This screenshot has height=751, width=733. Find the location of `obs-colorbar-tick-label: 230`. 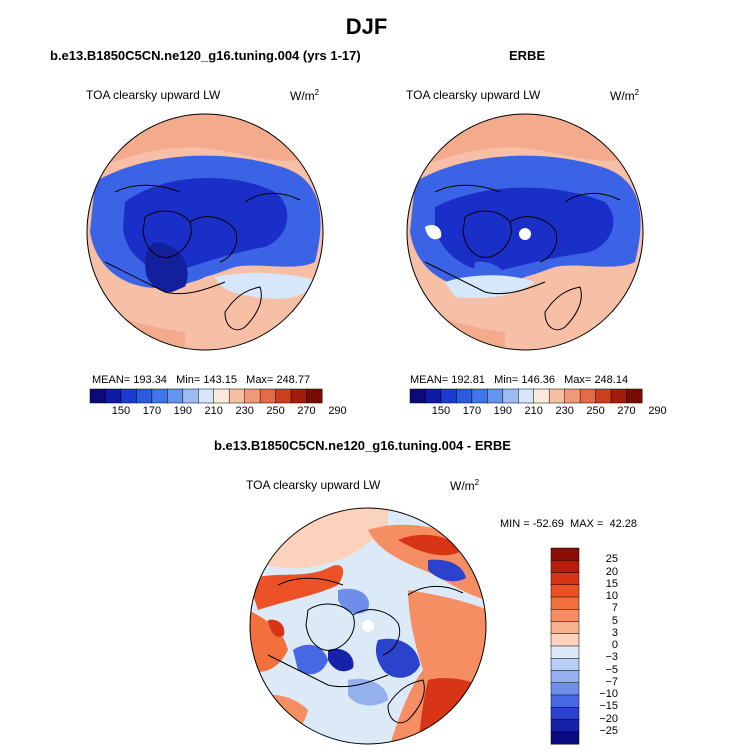

obs-colorbar-tick-label: 230 is located at coordinates (564, 411).